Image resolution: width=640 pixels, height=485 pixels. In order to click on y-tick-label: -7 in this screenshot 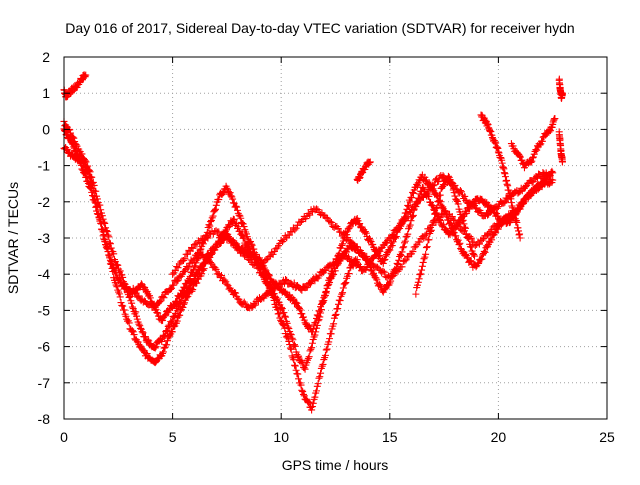, I will do `click(44, 383)`.